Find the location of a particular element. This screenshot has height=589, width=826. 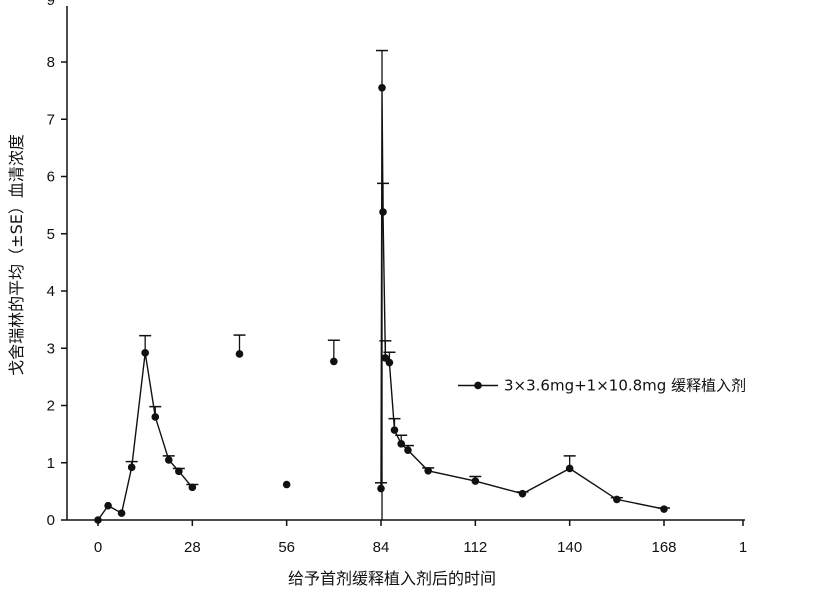

y-tick-label-6: 6 is located at coordinates (51, 177).